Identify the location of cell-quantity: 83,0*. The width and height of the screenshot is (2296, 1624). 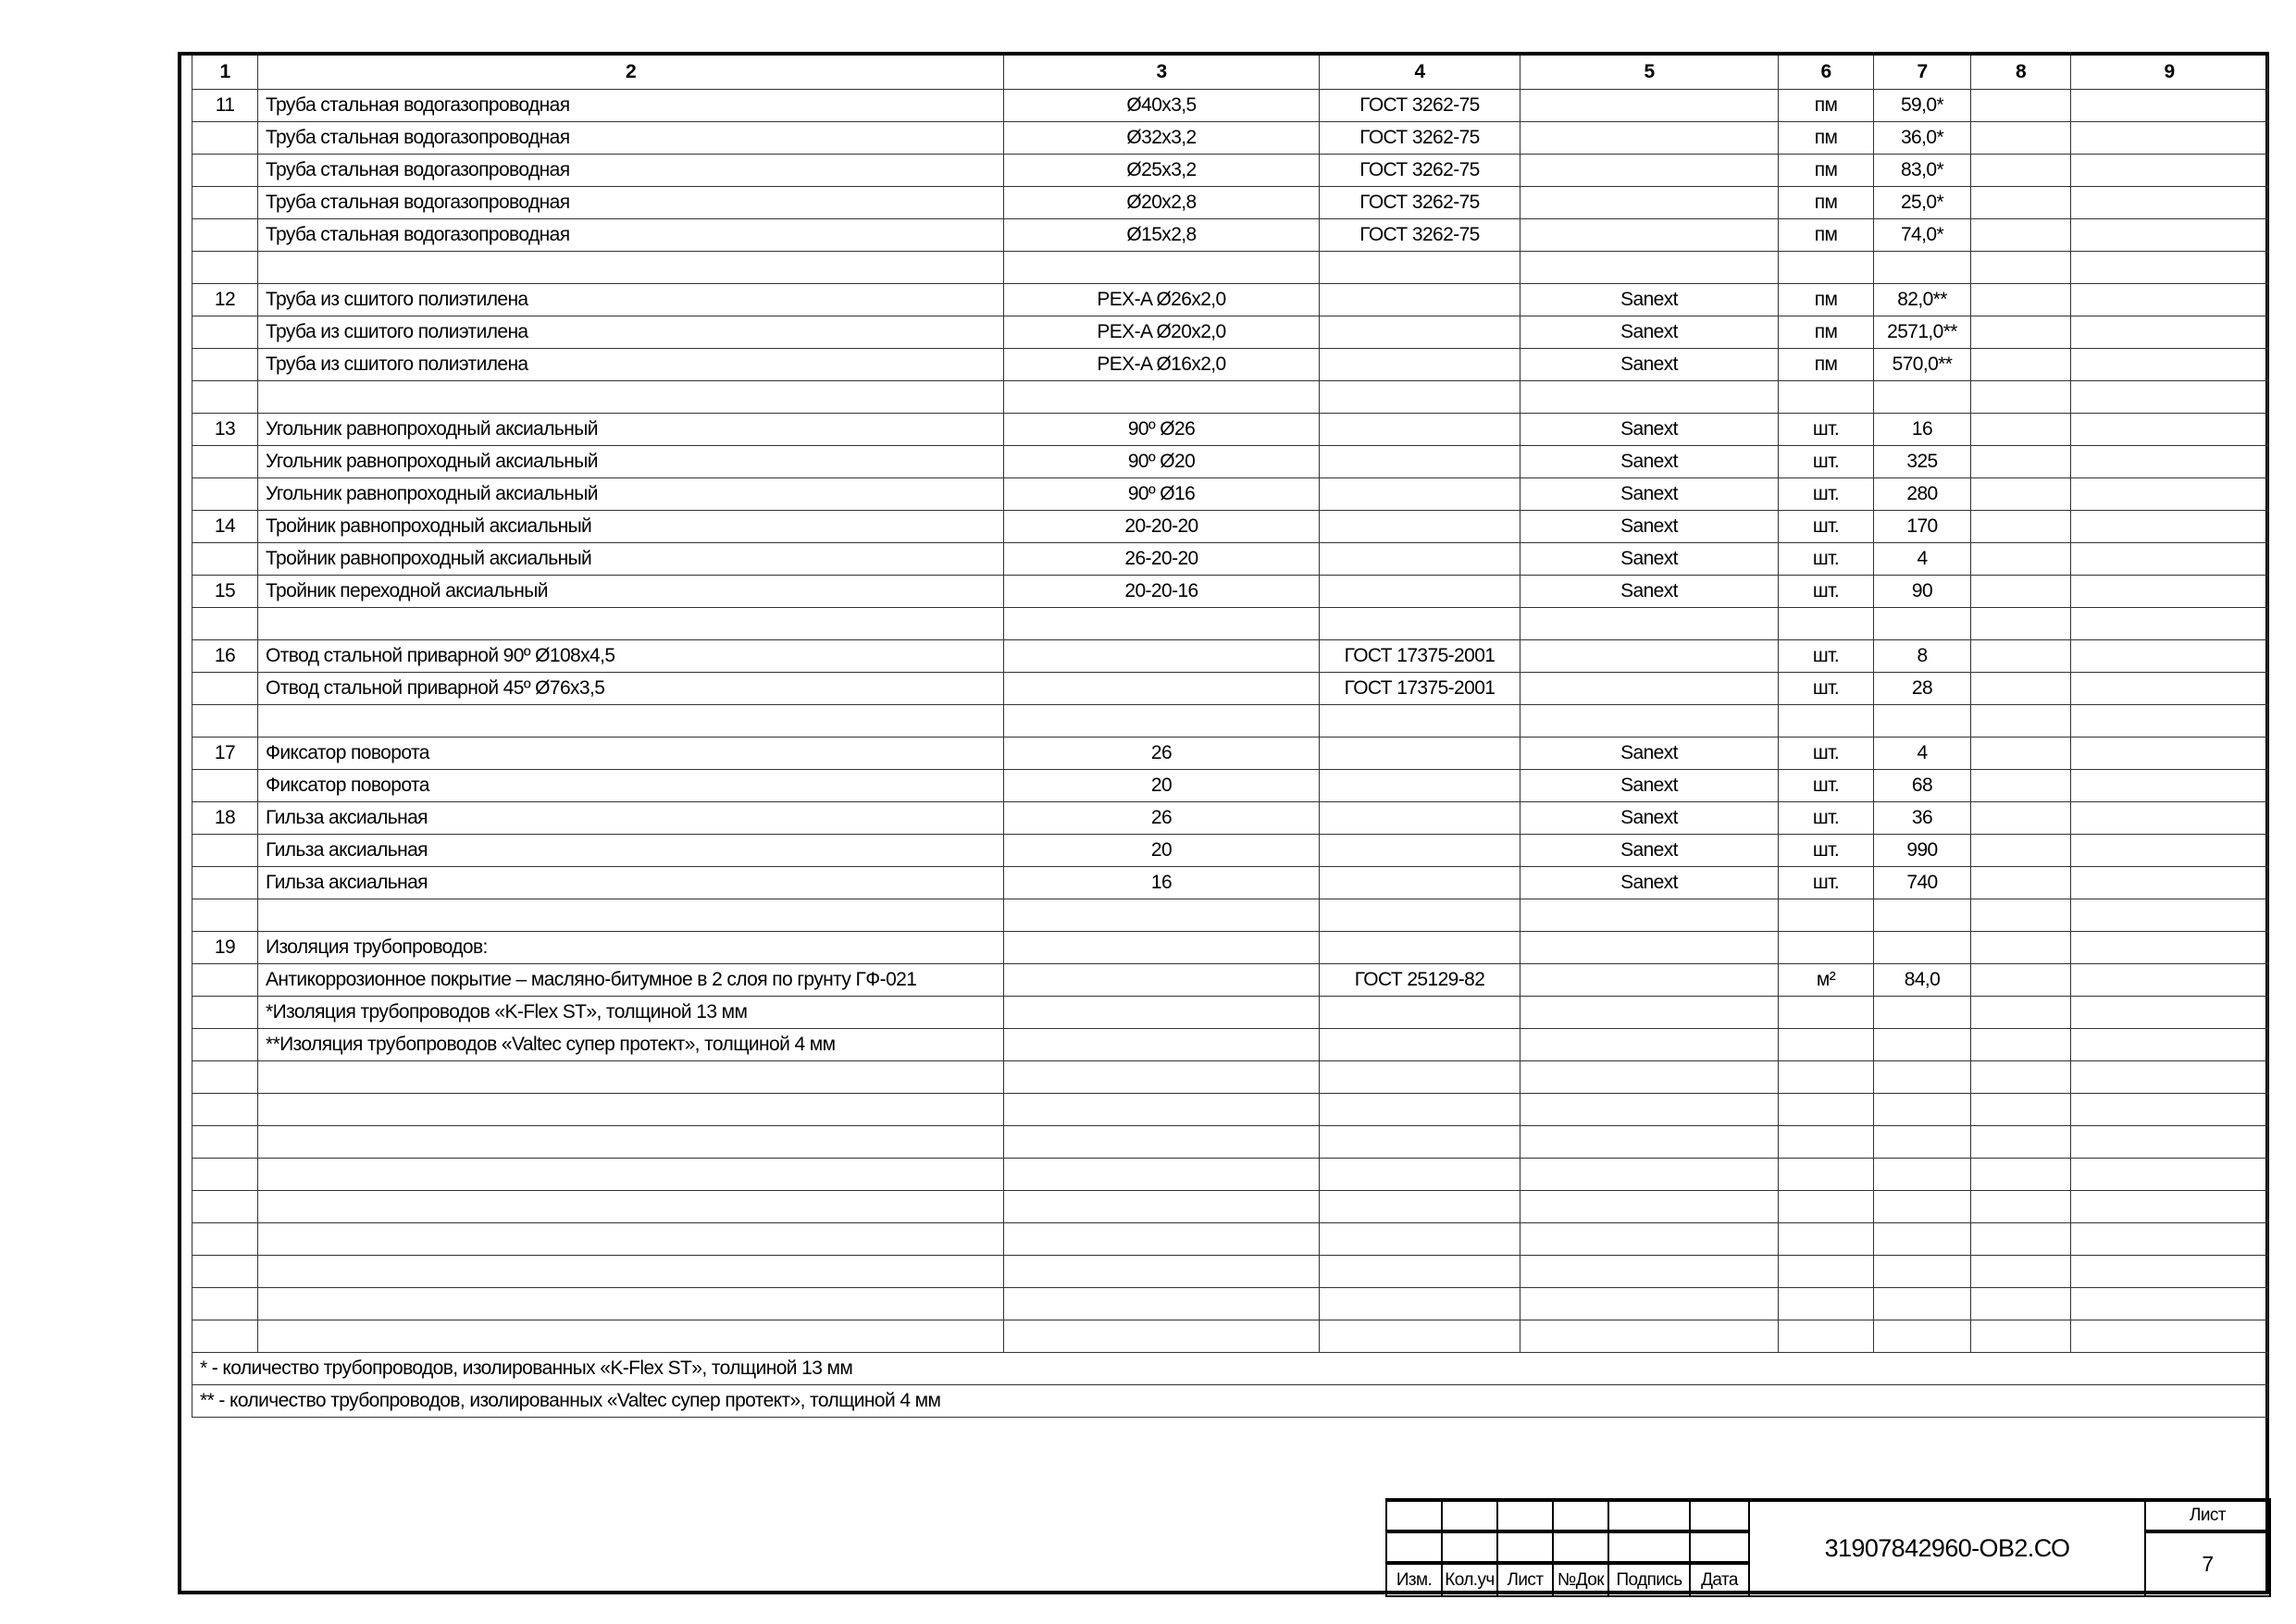
(1922, 170).